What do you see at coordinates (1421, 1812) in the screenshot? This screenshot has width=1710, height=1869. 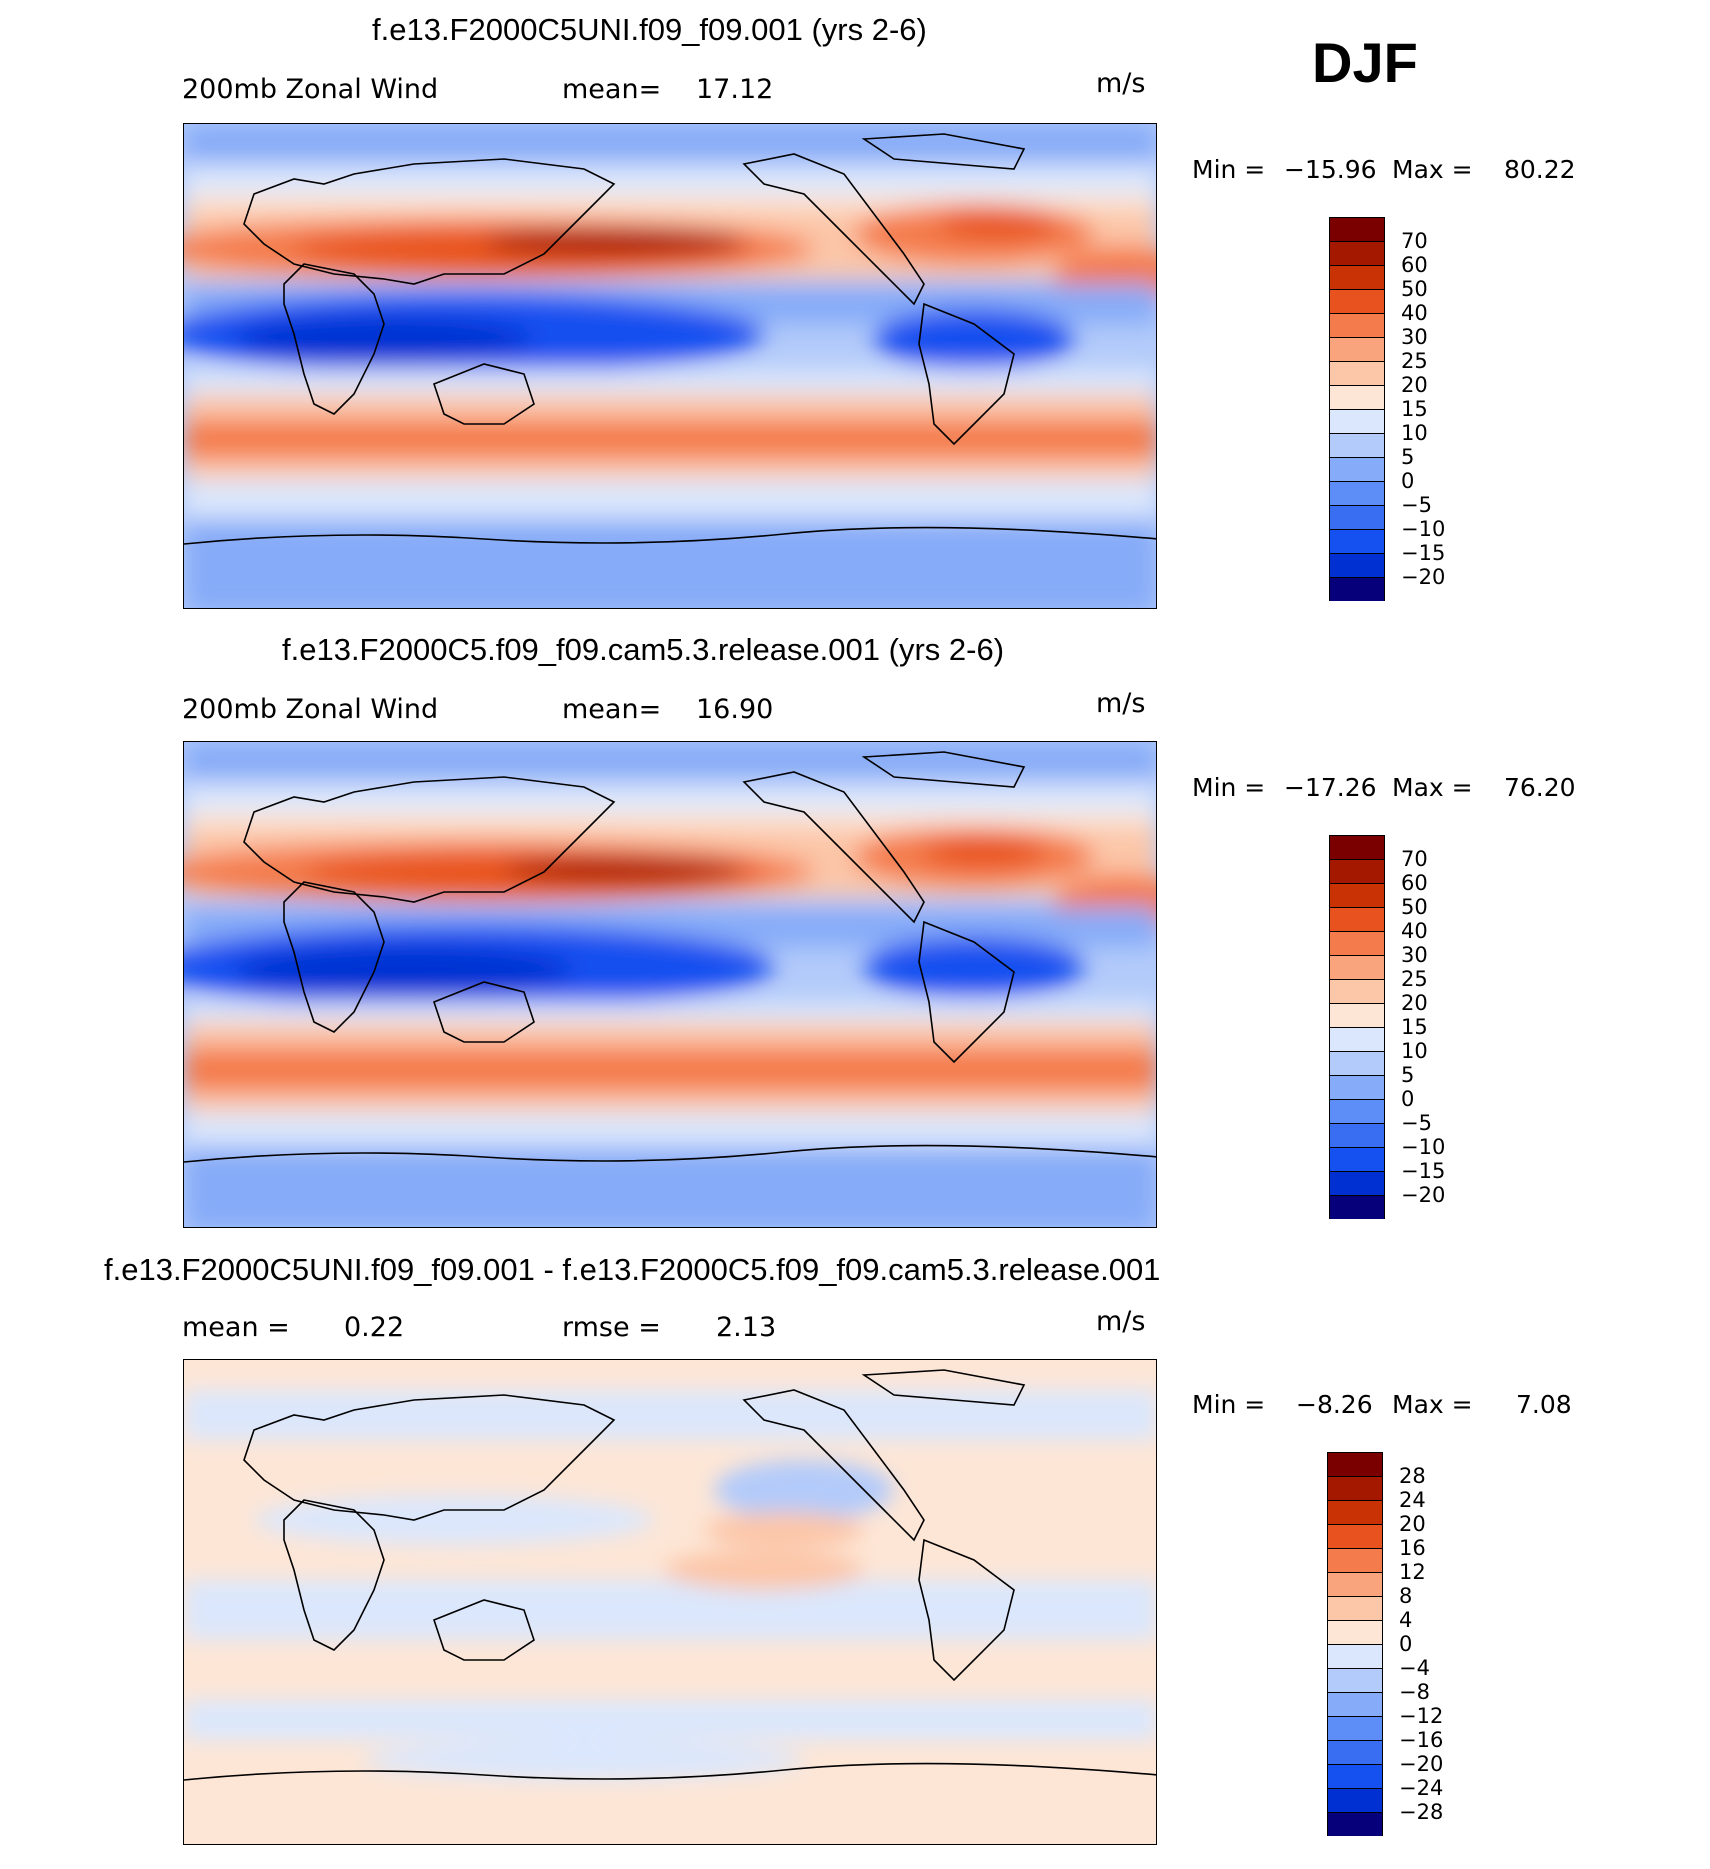 I see `panel3-colorbar-label: −28` at bounding box center [1421, 1812].